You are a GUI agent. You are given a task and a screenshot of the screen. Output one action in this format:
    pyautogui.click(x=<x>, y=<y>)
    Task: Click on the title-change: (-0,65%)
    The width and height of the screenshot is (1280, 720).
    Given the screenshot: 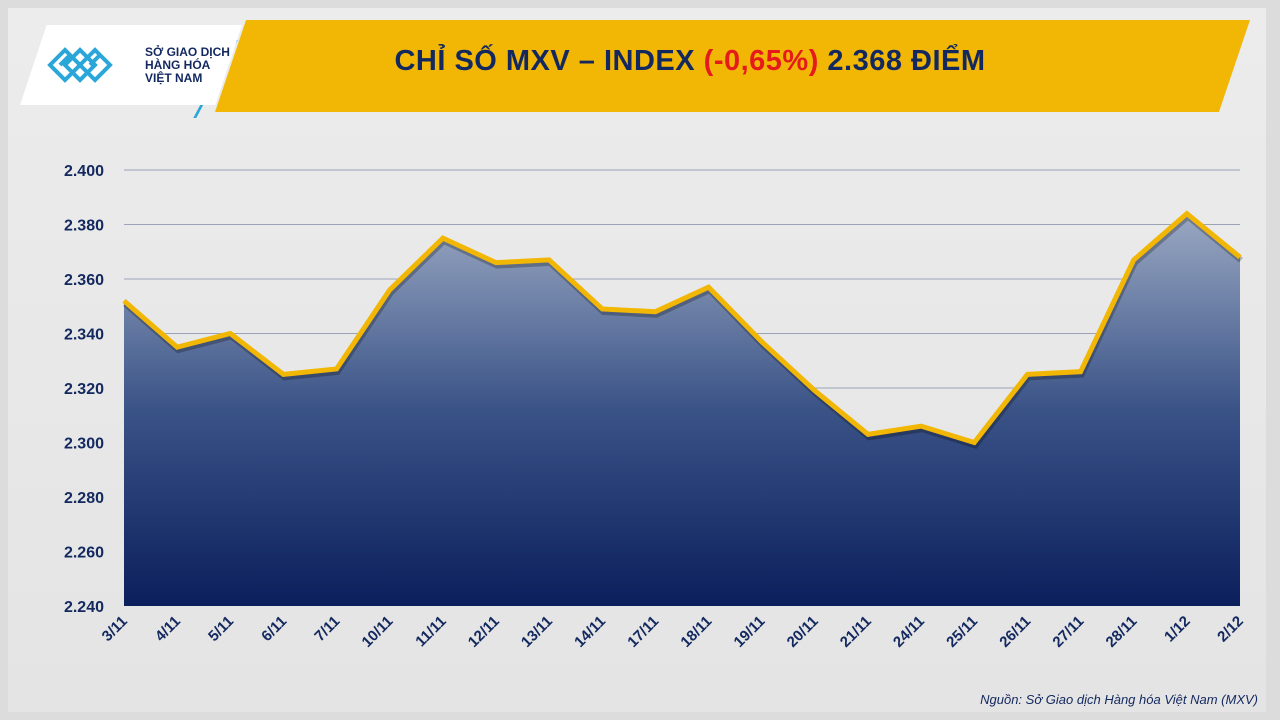 What is the action you would take?
    pyautogui.click(x=761, y=61)
    